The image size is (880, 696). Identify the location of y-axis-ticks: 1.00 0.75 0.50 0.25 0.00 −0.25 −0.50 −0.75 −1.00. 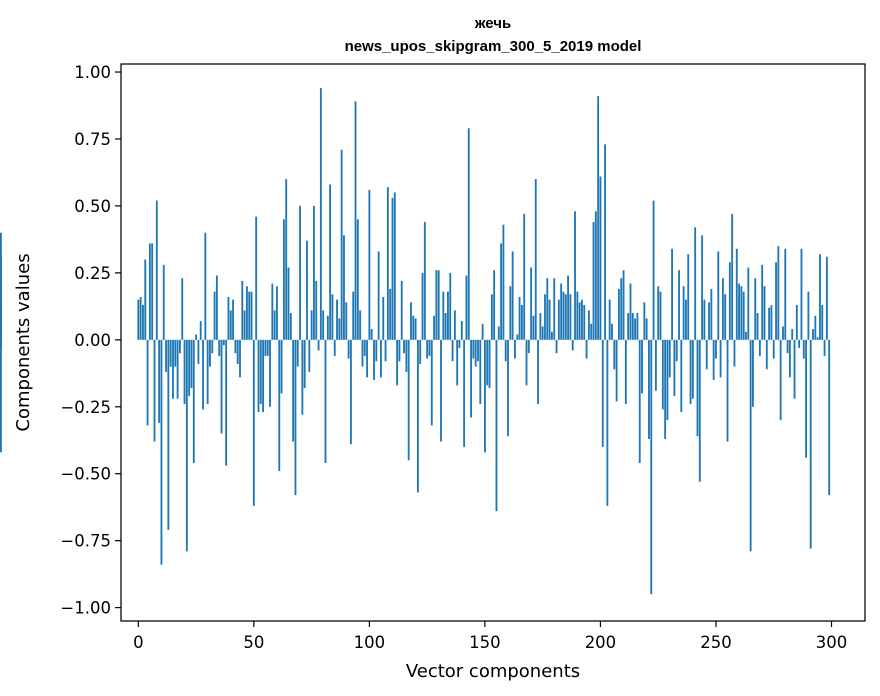
(90, 340).